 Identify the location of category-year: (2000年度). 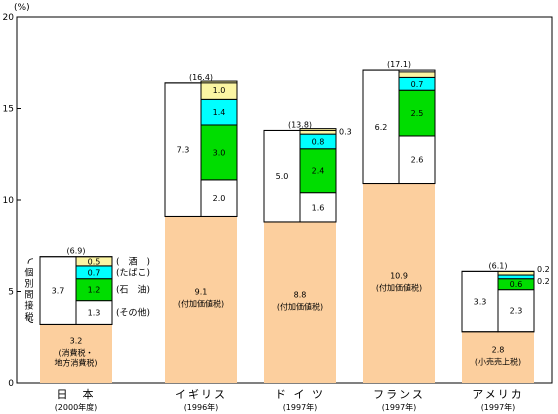
(76, 407).